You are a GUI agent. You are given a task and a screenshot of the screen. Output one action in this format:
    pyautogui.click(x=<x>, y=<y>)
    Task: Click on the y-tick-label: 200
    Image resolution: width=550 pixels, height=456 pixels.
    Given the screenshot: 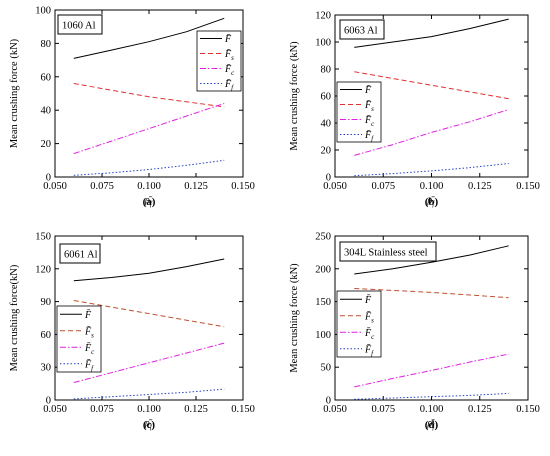 What is the action you would take?
    pyautogui.click(x=323, y=269)
    